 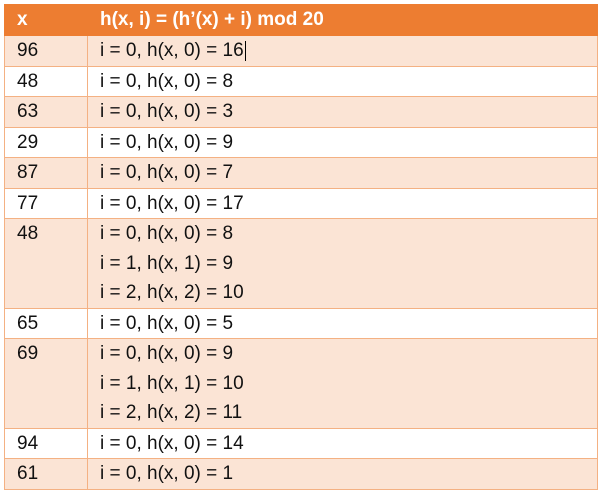 What do you see at coordinates (167, 263) in the screenshot?
I see `probe-text: i = 1, h(x, 1) = 9` at bounding box center [167, 263].